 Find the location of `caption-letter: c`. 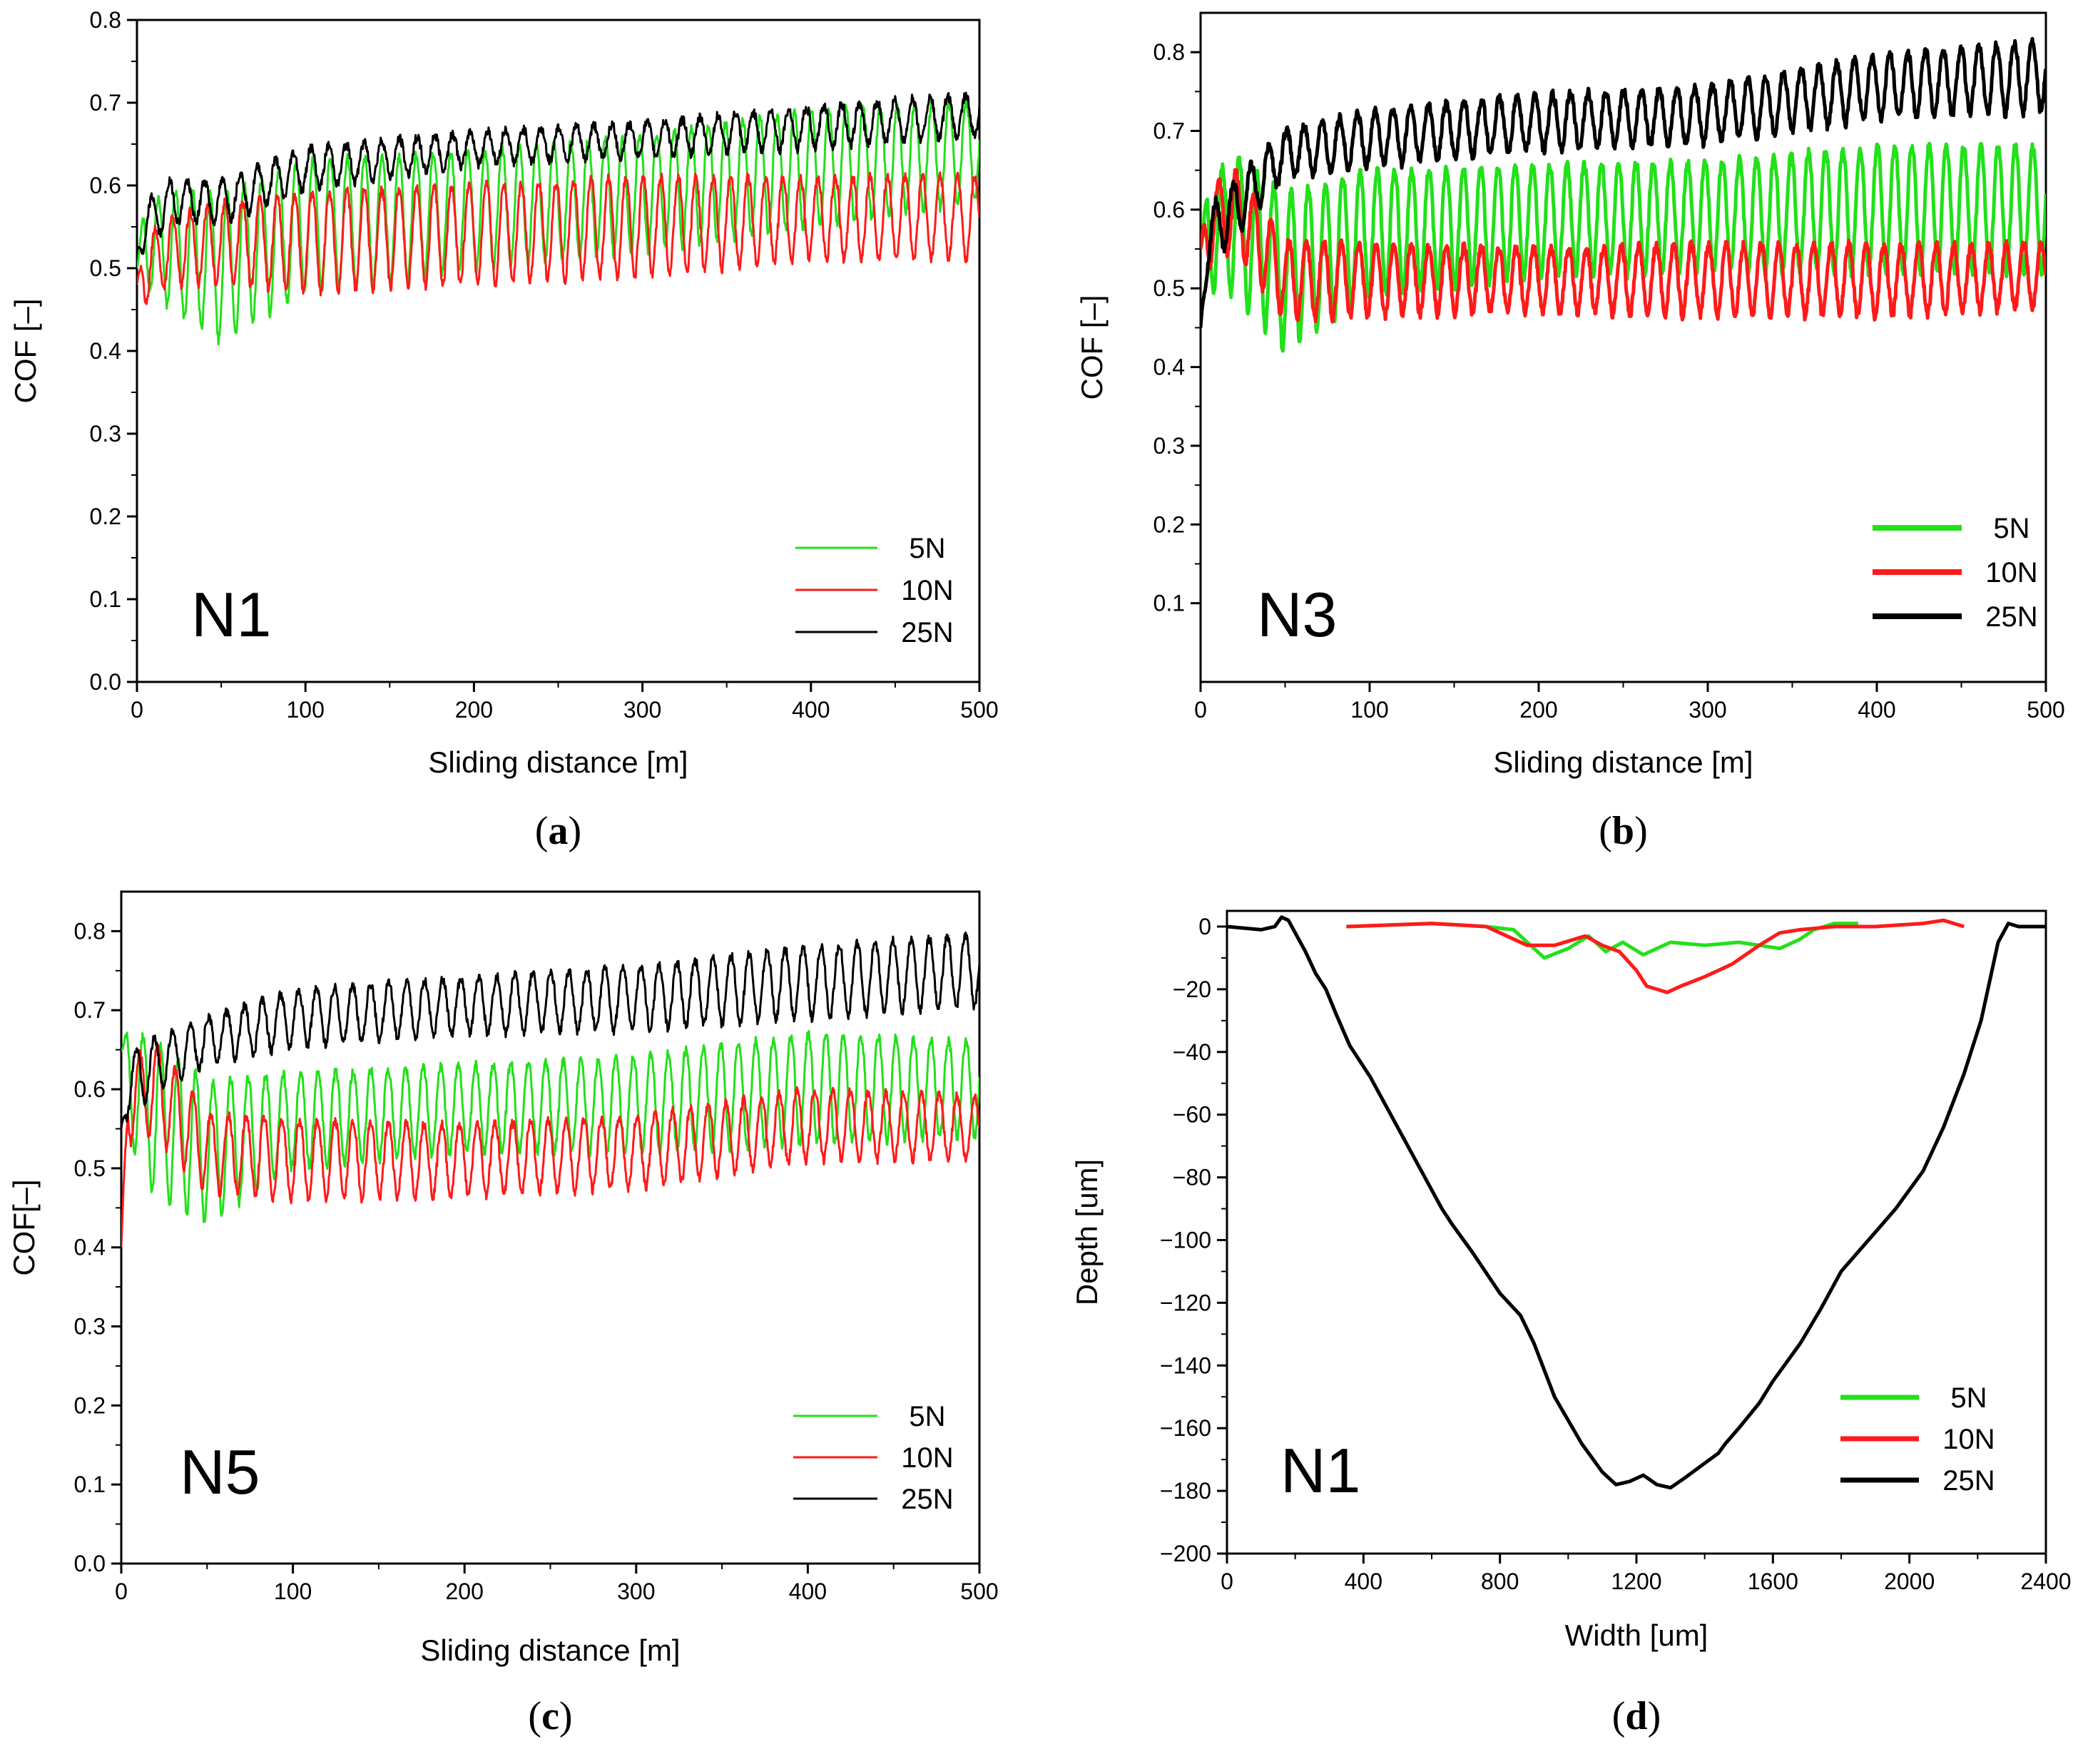

caption-letter: c is located at coordinates (550, 1716).